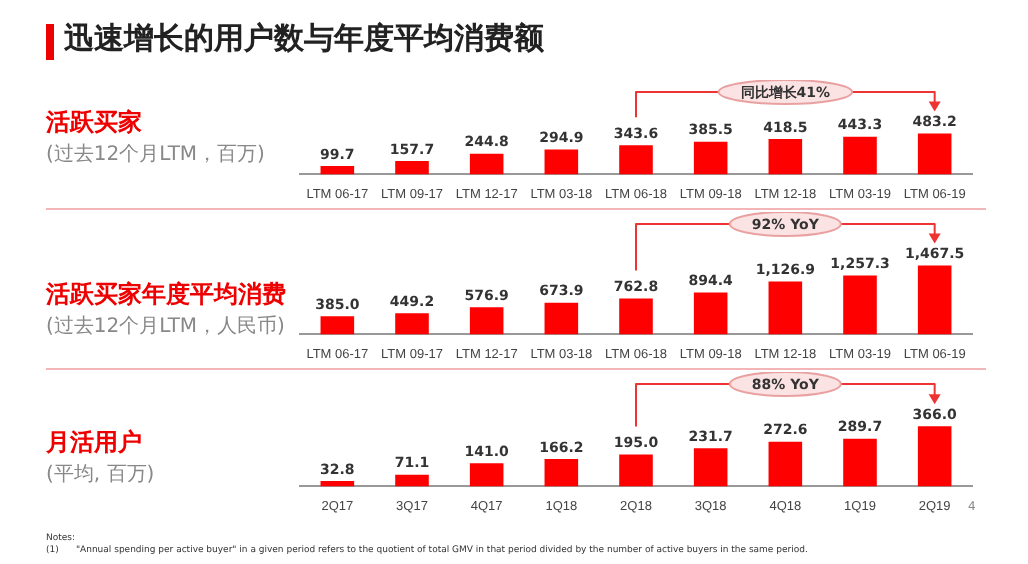  I want to click on y-axis-title: 活跃买家, so click(95, 123).